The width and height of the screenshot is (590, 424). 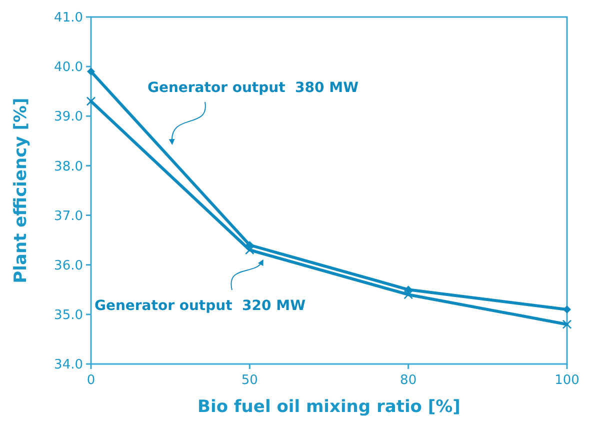 I want to click on y-tick-label: 37.0, so click(x=68, y=216).